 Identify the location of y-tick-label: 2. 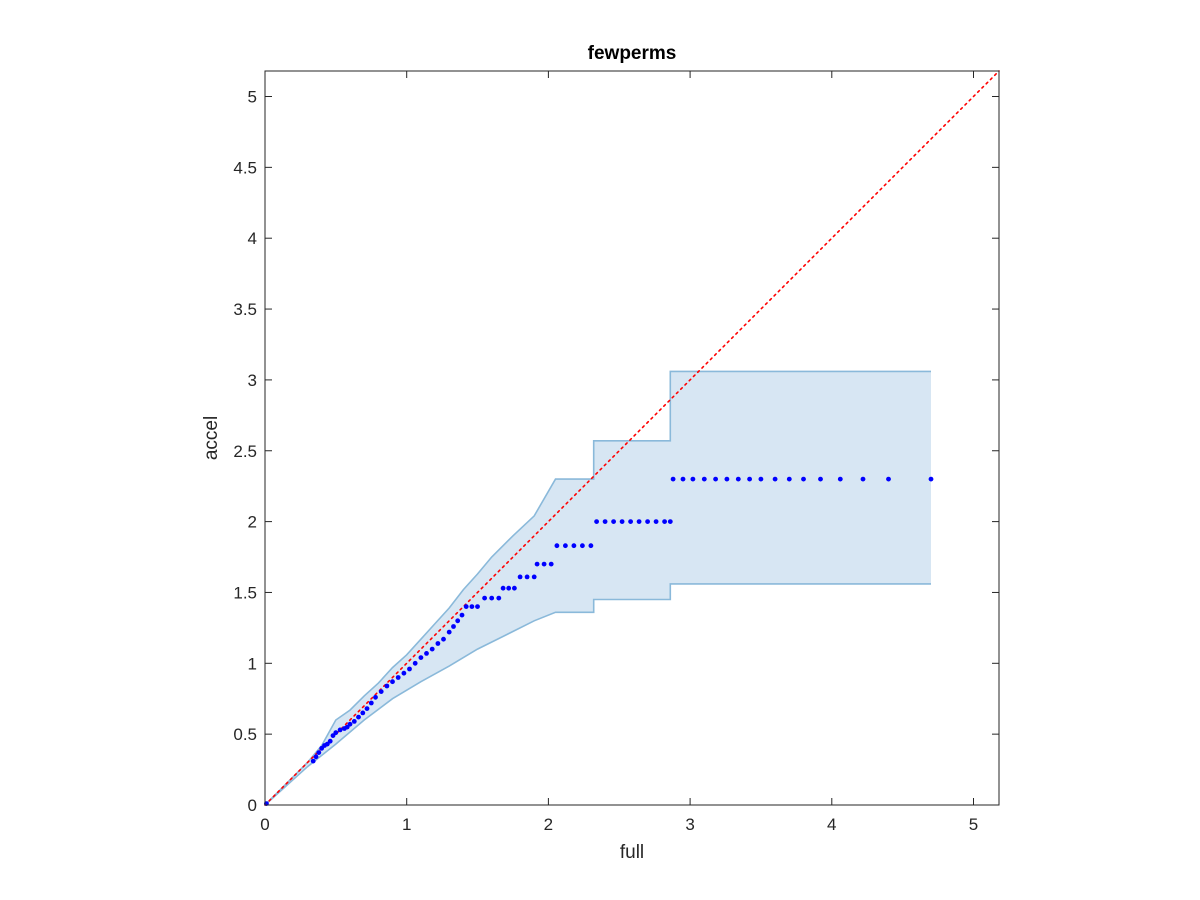
(252, 522).